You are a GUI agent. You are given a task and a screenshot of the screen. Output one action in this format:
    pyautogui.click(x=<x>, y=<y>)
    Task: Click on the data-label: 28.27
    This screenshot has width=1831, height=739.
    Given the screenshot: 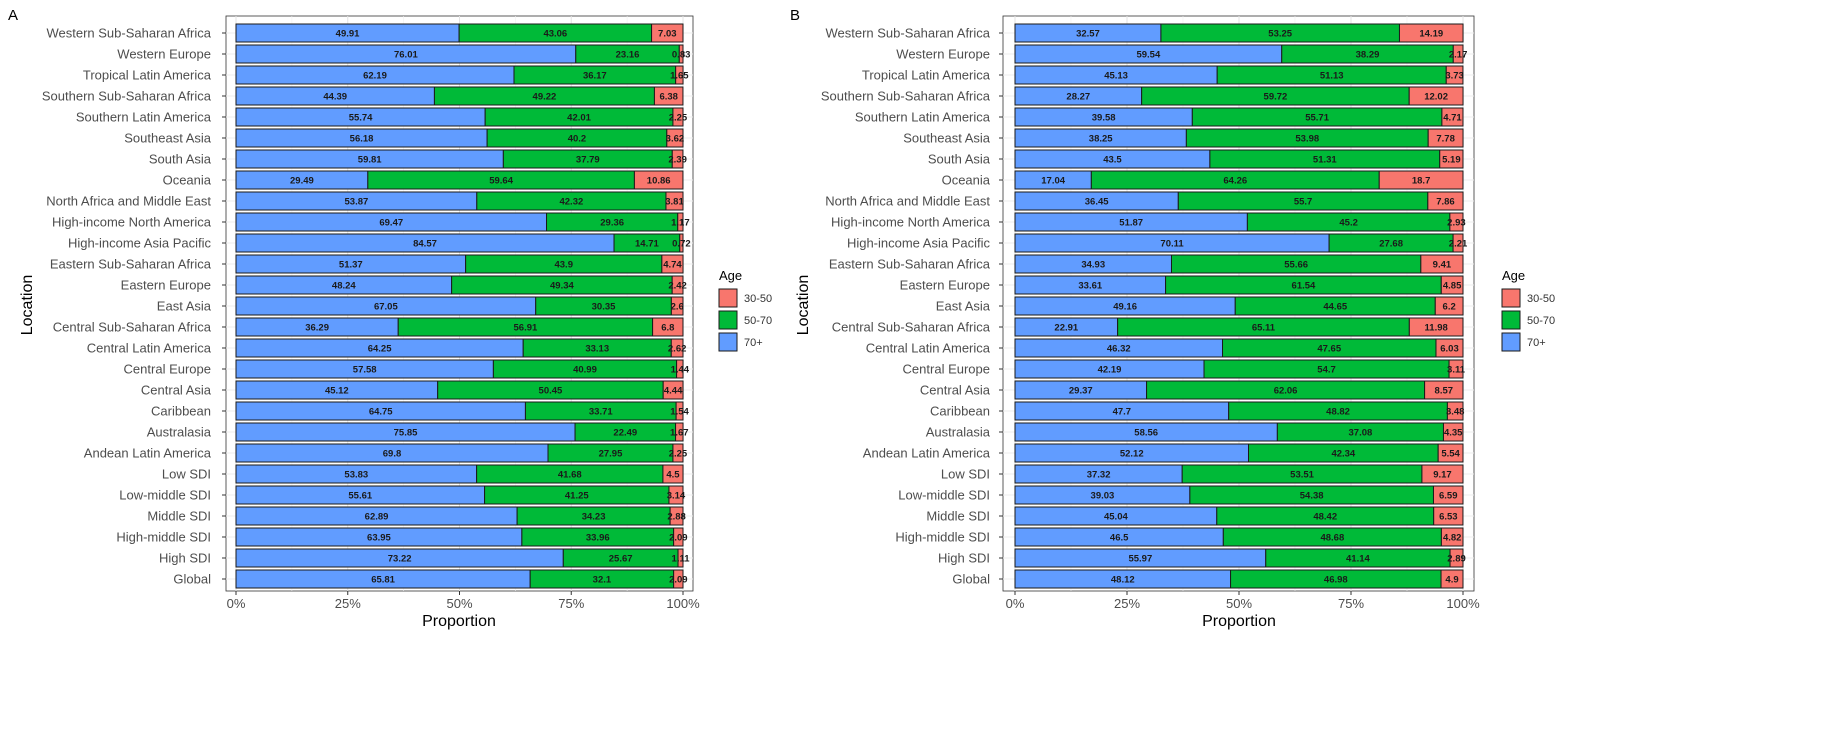 What is the action you would take?
    pyautogui.click(x=1078, y=97)
    